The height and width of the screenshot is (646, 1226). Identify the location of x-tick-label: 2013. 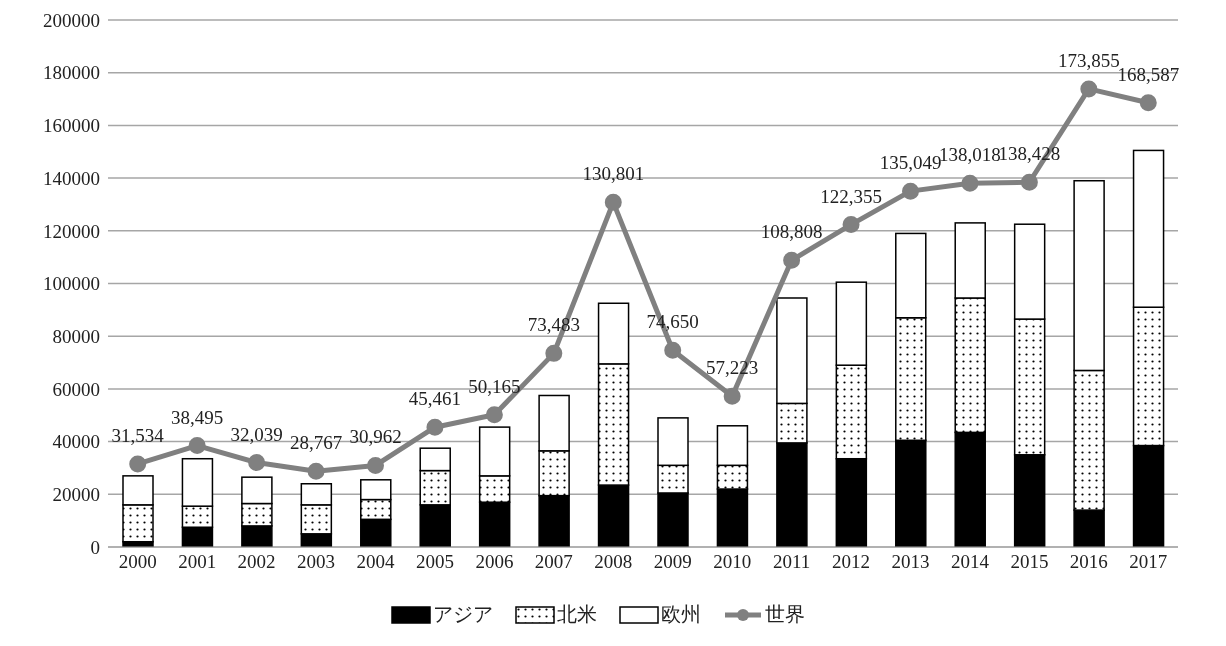
(910, 562).